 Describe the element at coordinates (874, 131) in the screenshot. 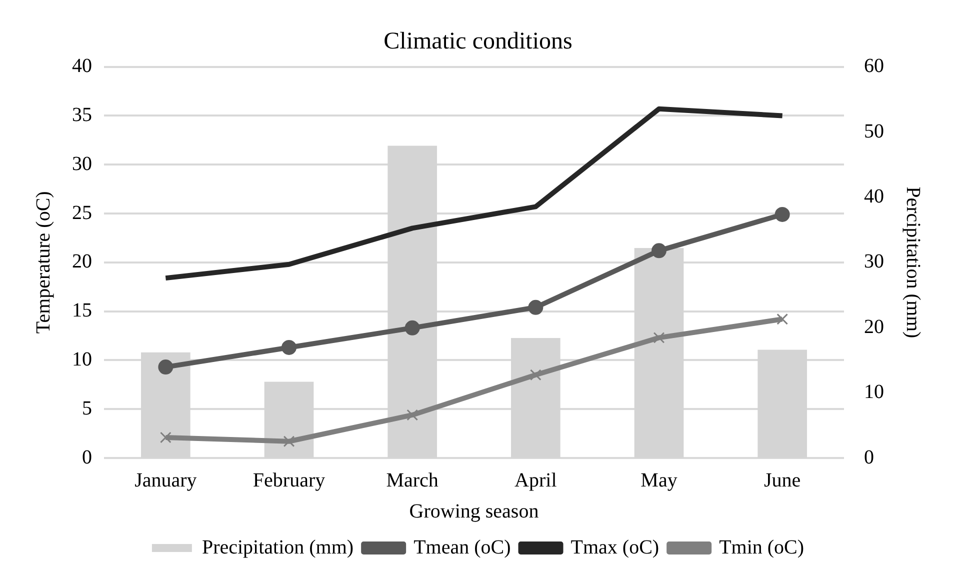

I see `y2-tick-label: 50` at that location.